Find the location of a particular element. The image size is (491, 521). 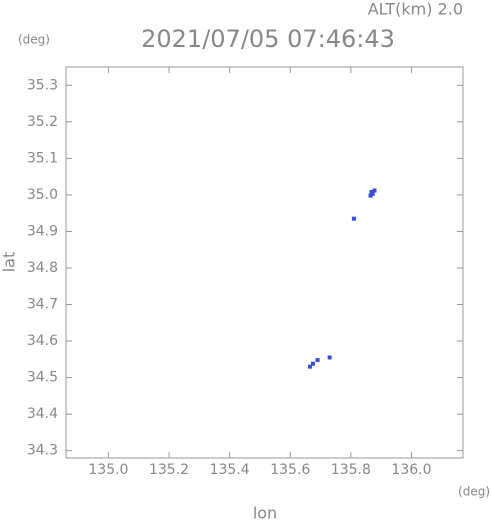

x-tick-label: 136.0 is located at coordinates (411, 470).